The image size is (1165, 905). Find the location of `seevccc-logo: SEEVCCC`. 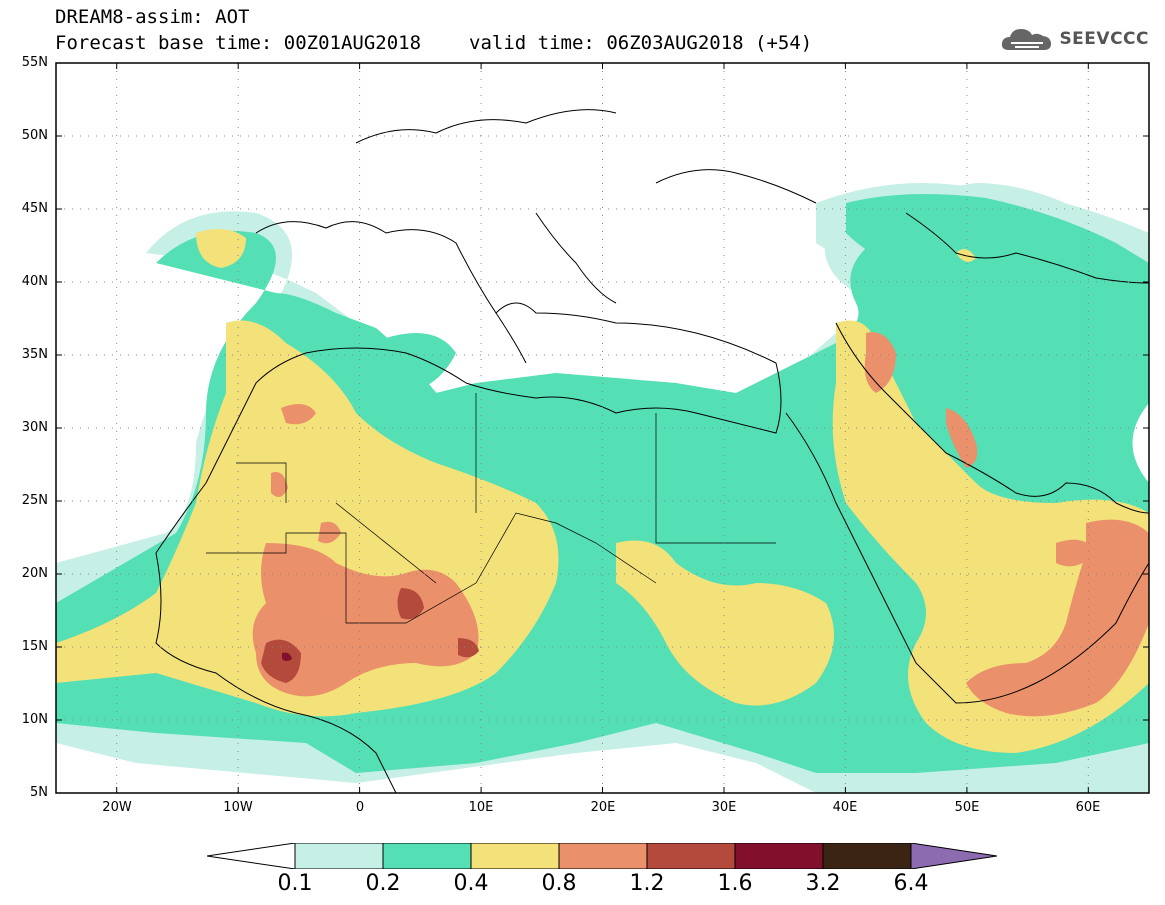

seevccc-logo: SEEVCCC is located at coordinates (1074, 39).